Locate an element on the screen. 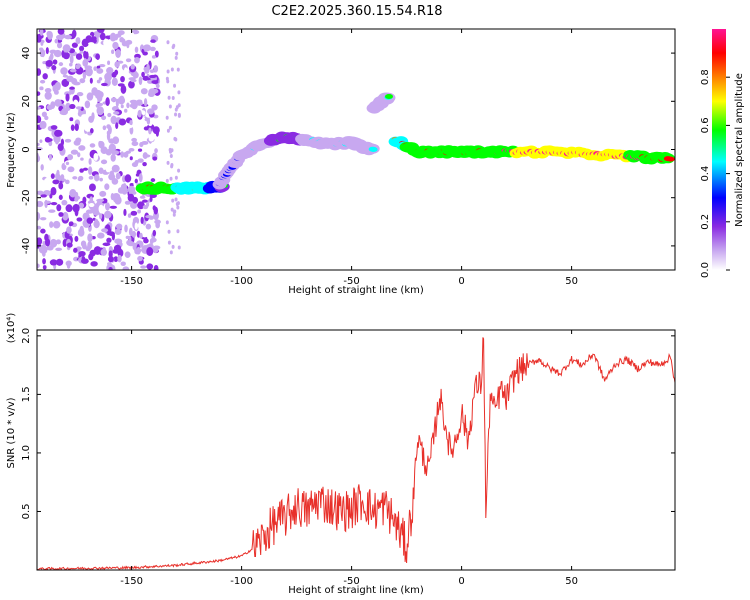 This screenshot has height=600, width=750. colorbar-tick-label: 0.0 is located at coordinates (705, 270).